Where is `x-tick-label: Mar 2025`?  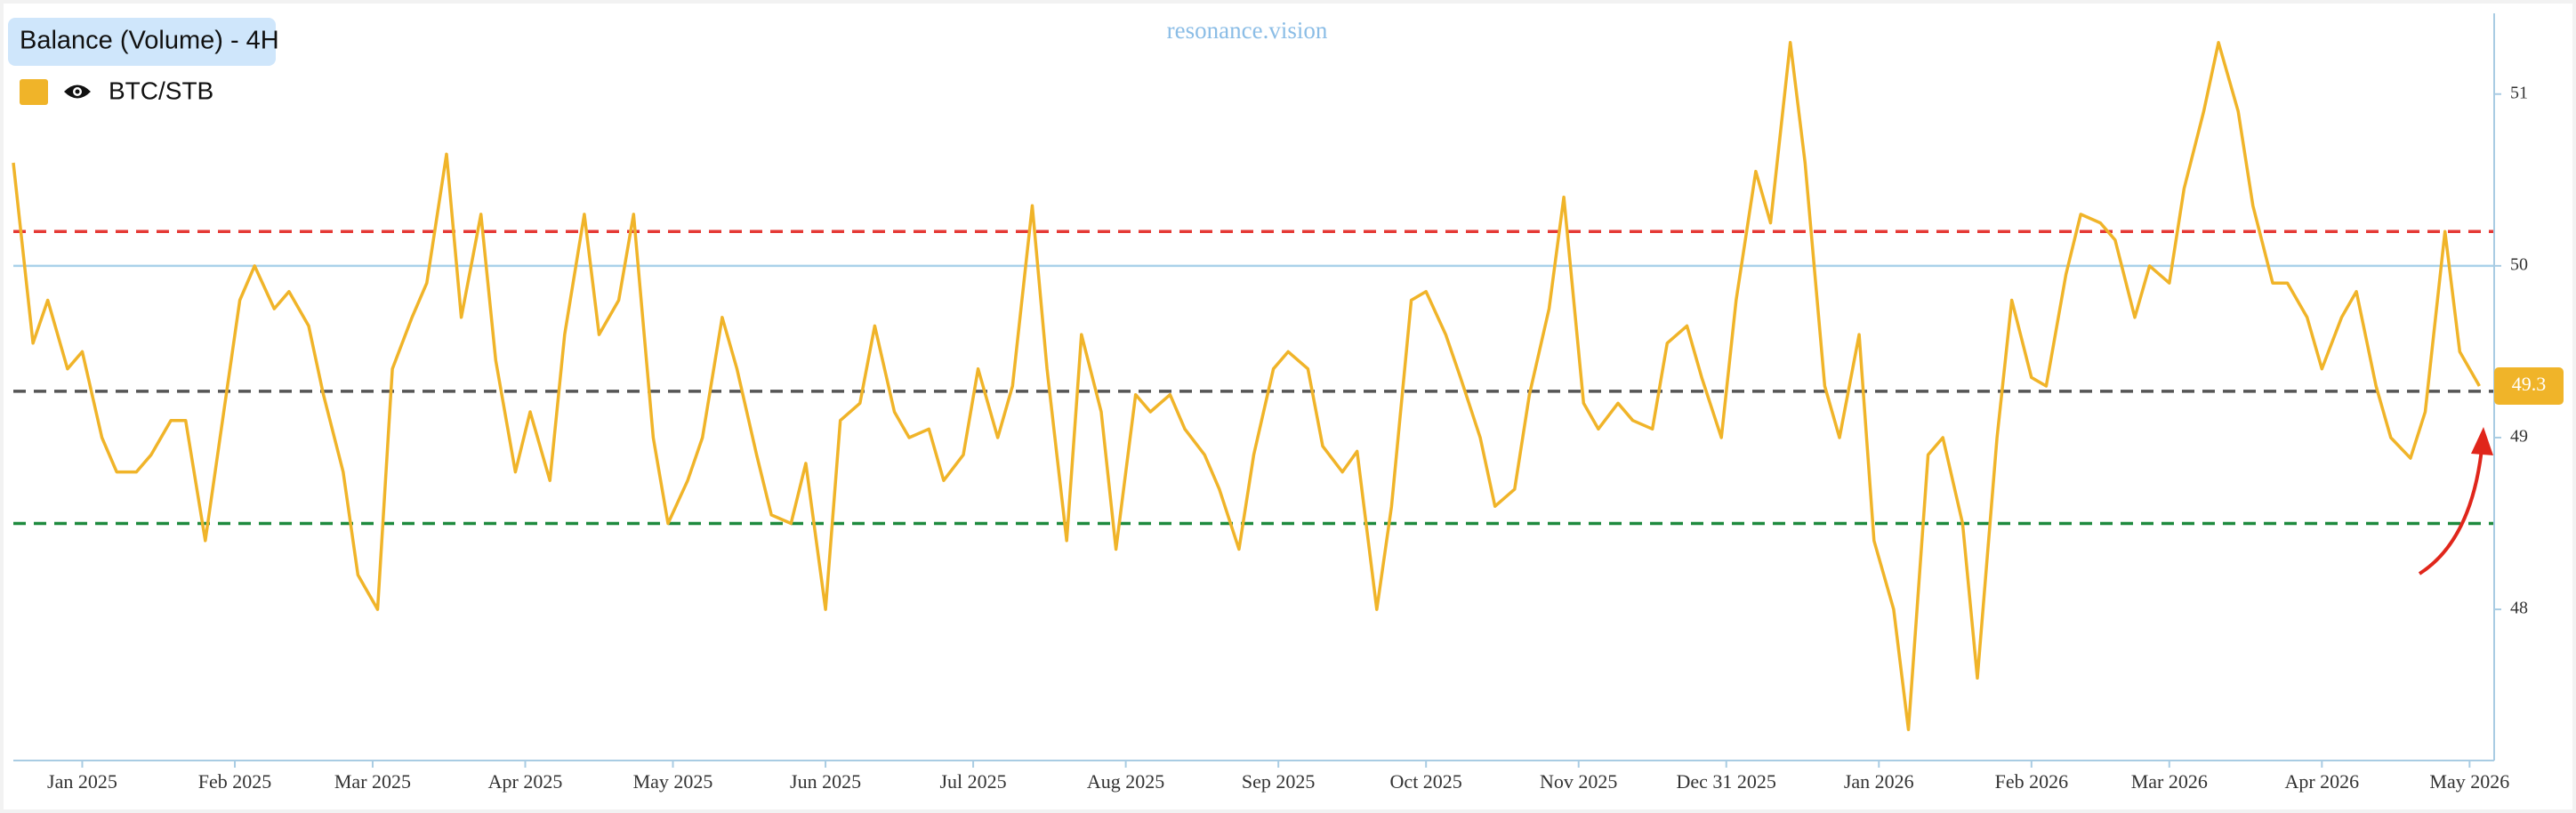
x-tick-label: Mar 2025 is located at coordinates (372, 782).